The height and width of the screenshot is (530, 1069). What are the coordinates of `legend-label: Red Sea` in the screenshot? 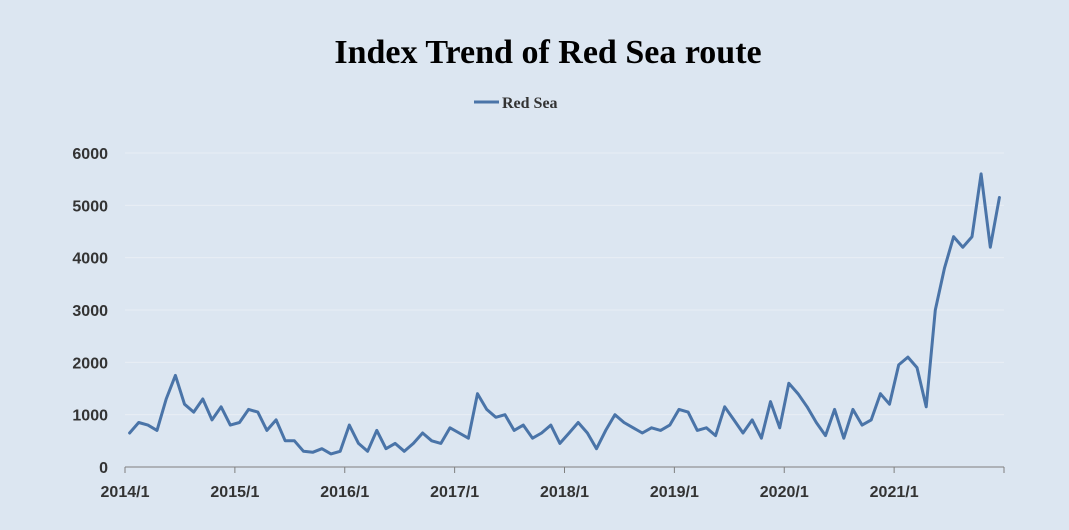 It's located at (530, 103).